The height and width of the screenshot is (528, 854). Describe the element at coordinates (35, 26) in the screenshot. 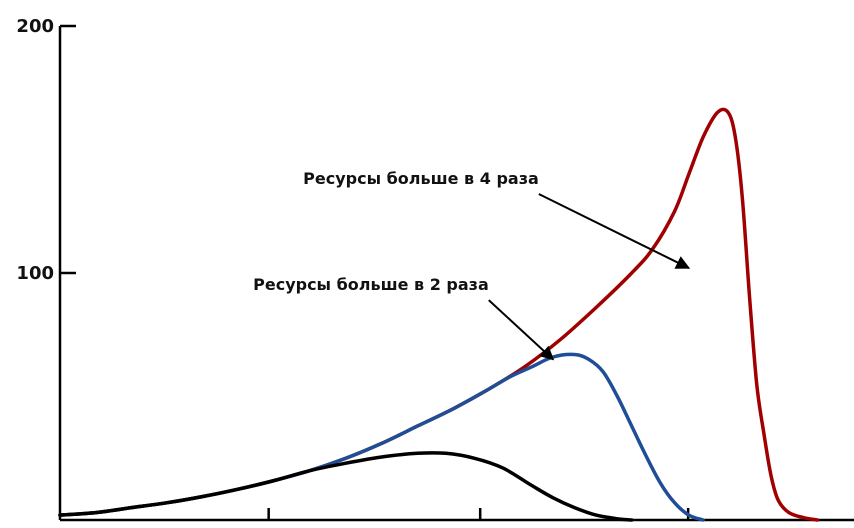

I see `y-tick-label-200: 200` at that location.